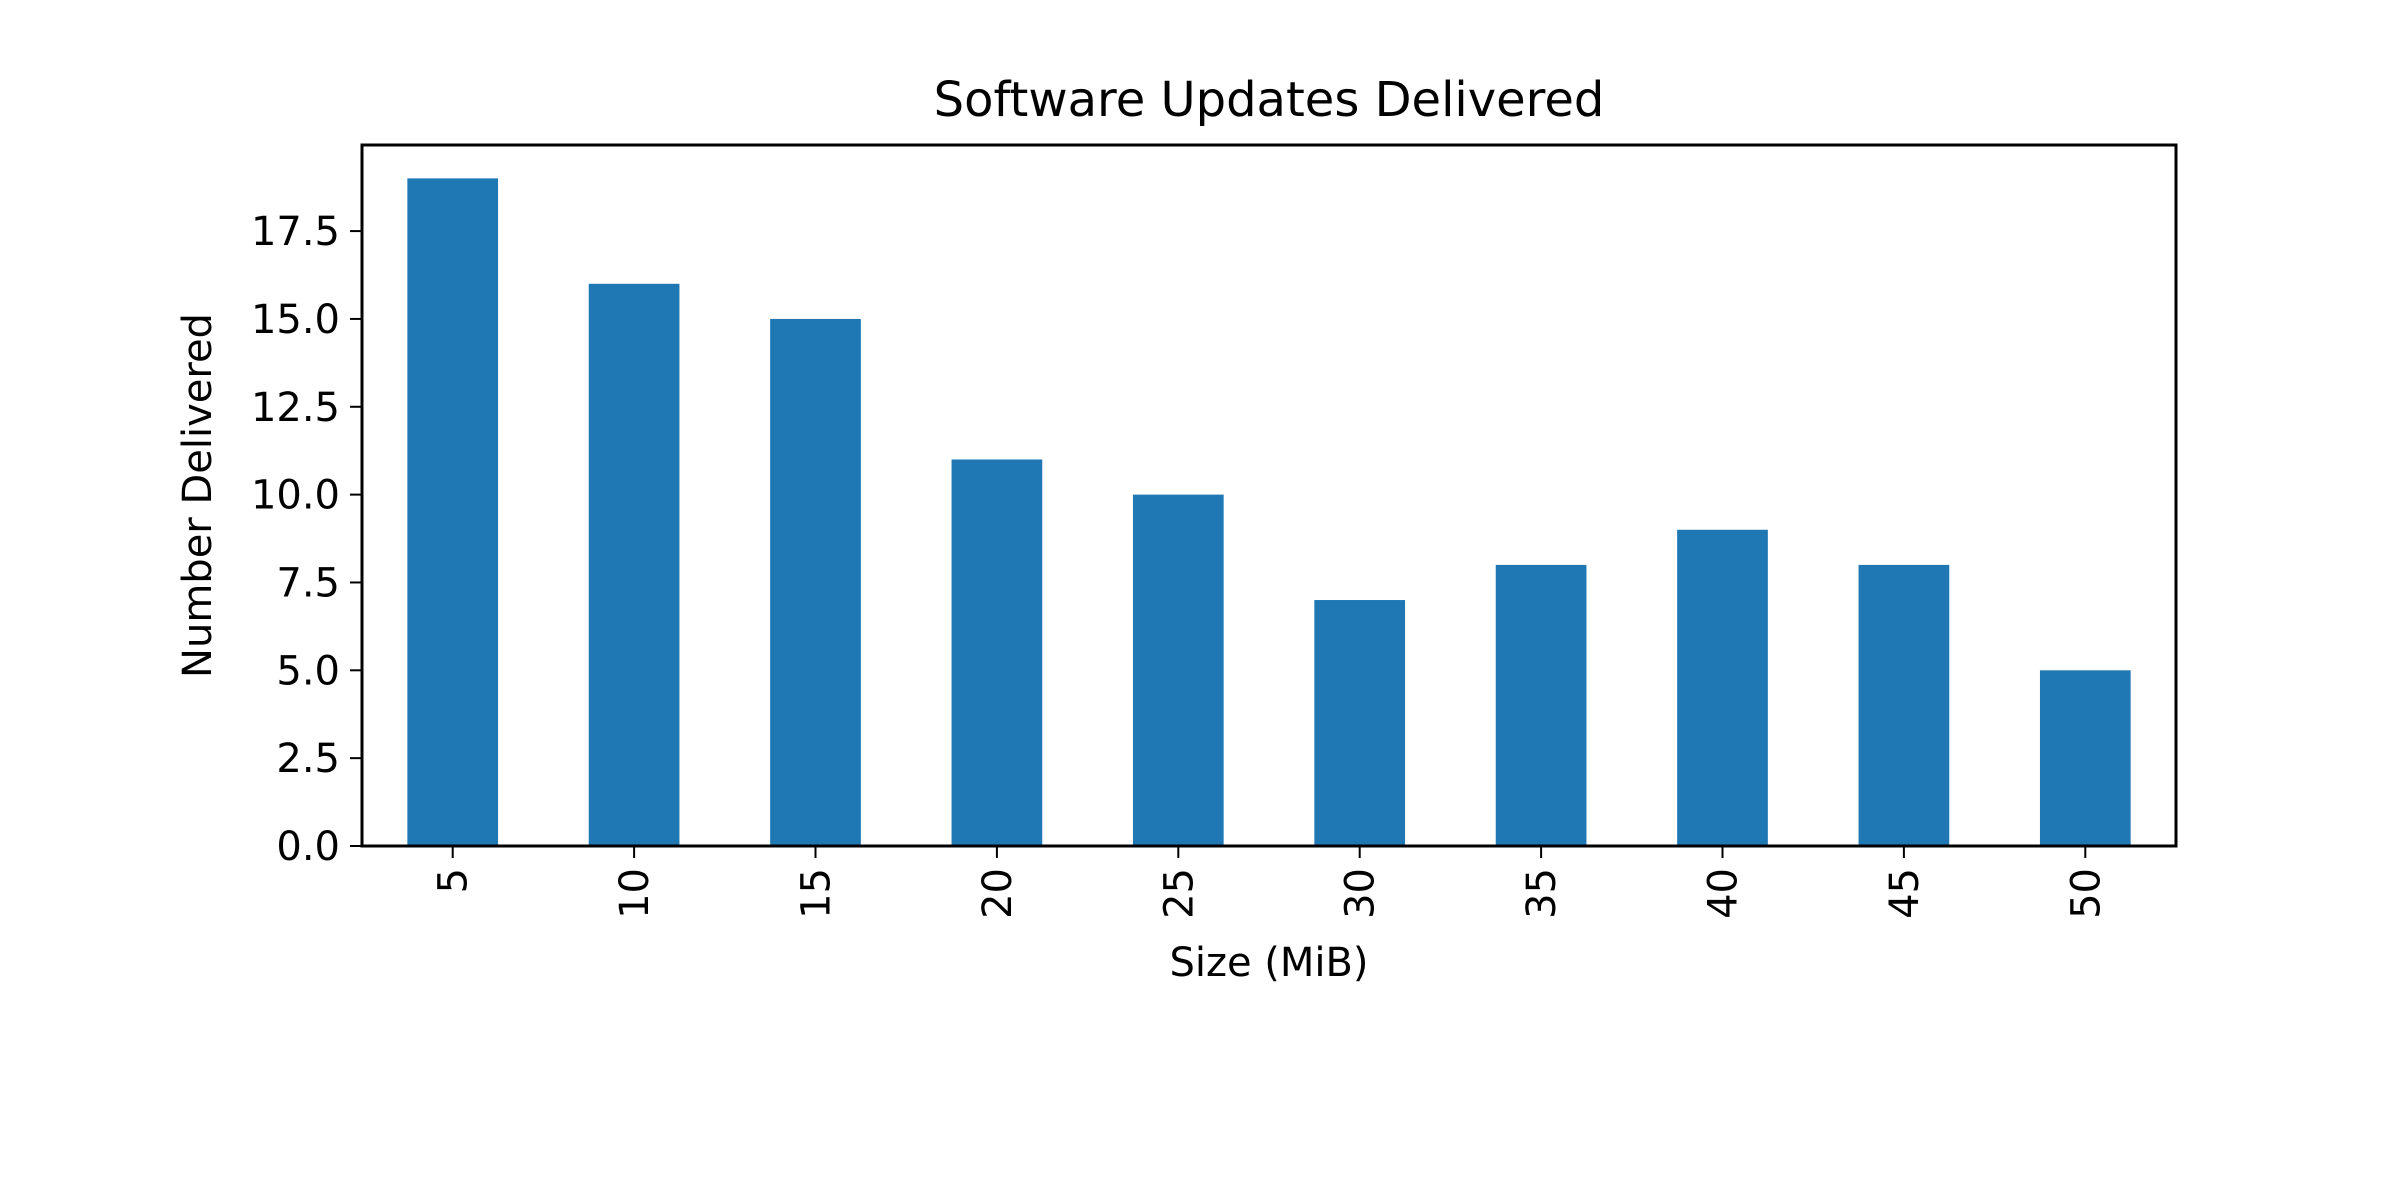 Image resolution: width=2400 pixels, height=1200 pixels. Describe the element at coordinates (308, 847) in the screenshot. I see `y-tick-label-0.0: 0.0` at that location.